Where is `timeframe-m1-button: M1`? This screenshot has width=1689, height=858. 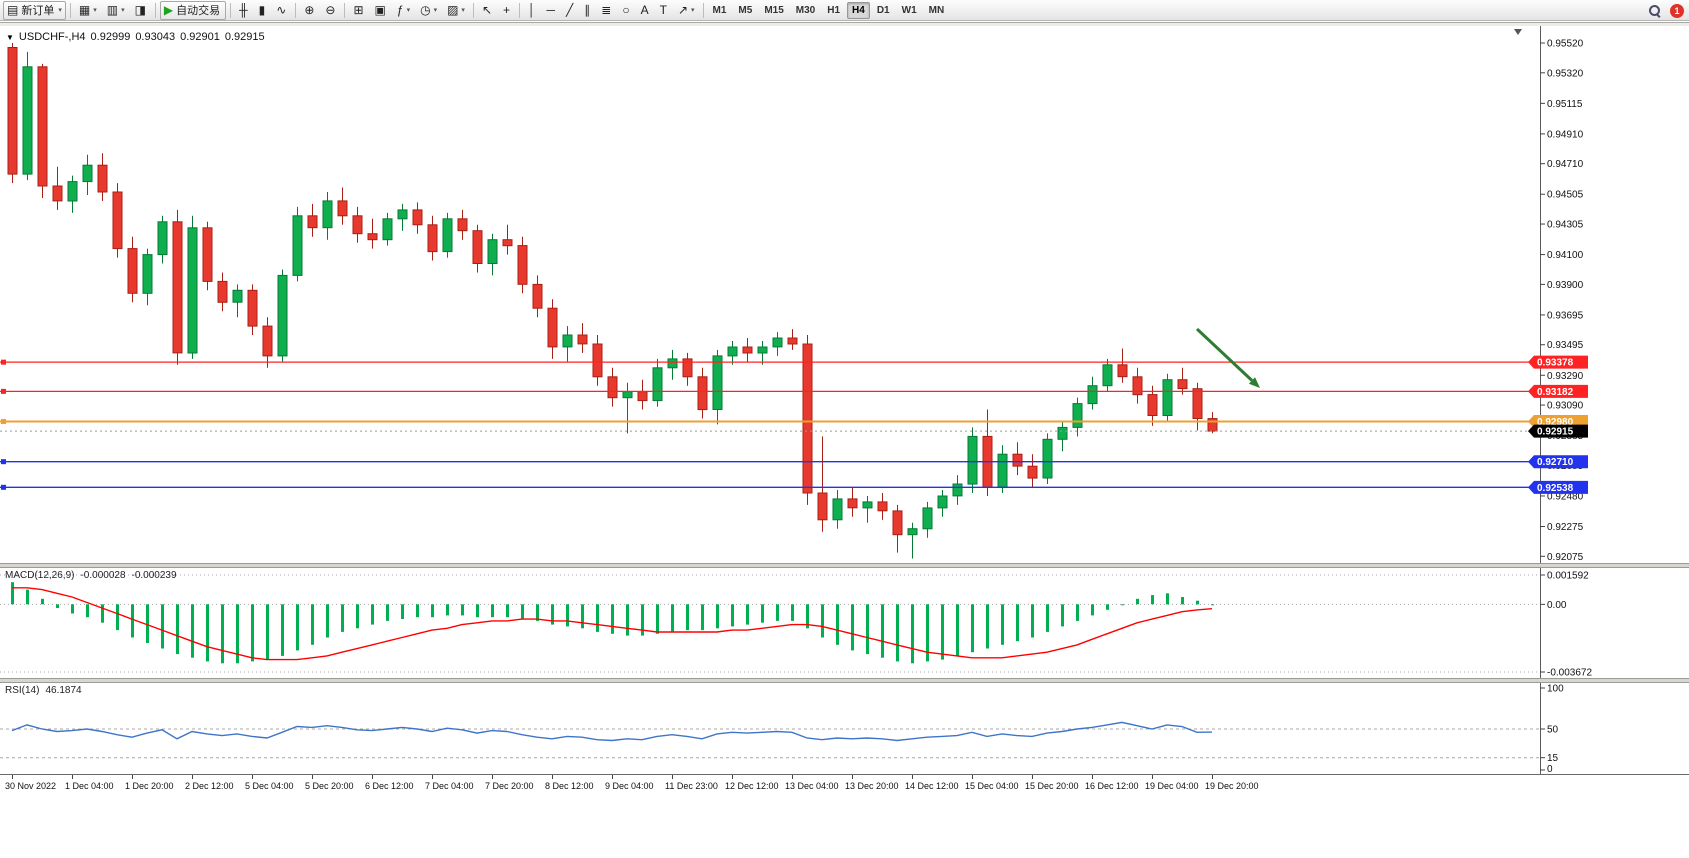 timeframe-m1-button: M1 is located at coordinates (719, 10).